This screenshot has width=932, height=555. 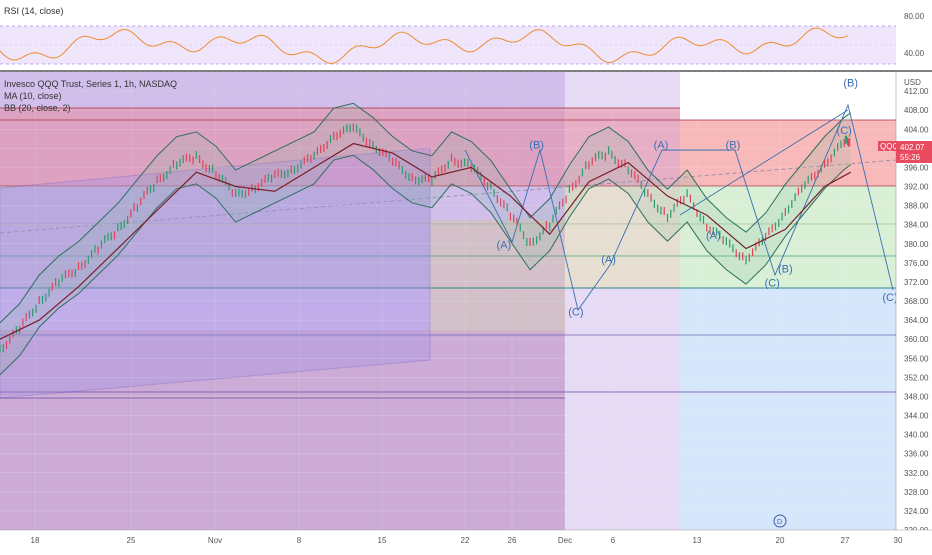 What do you see at coordinates (916, 511) in the screenshot?
I see `y-tick-label: 324.00` at bounding box center [916, 511].